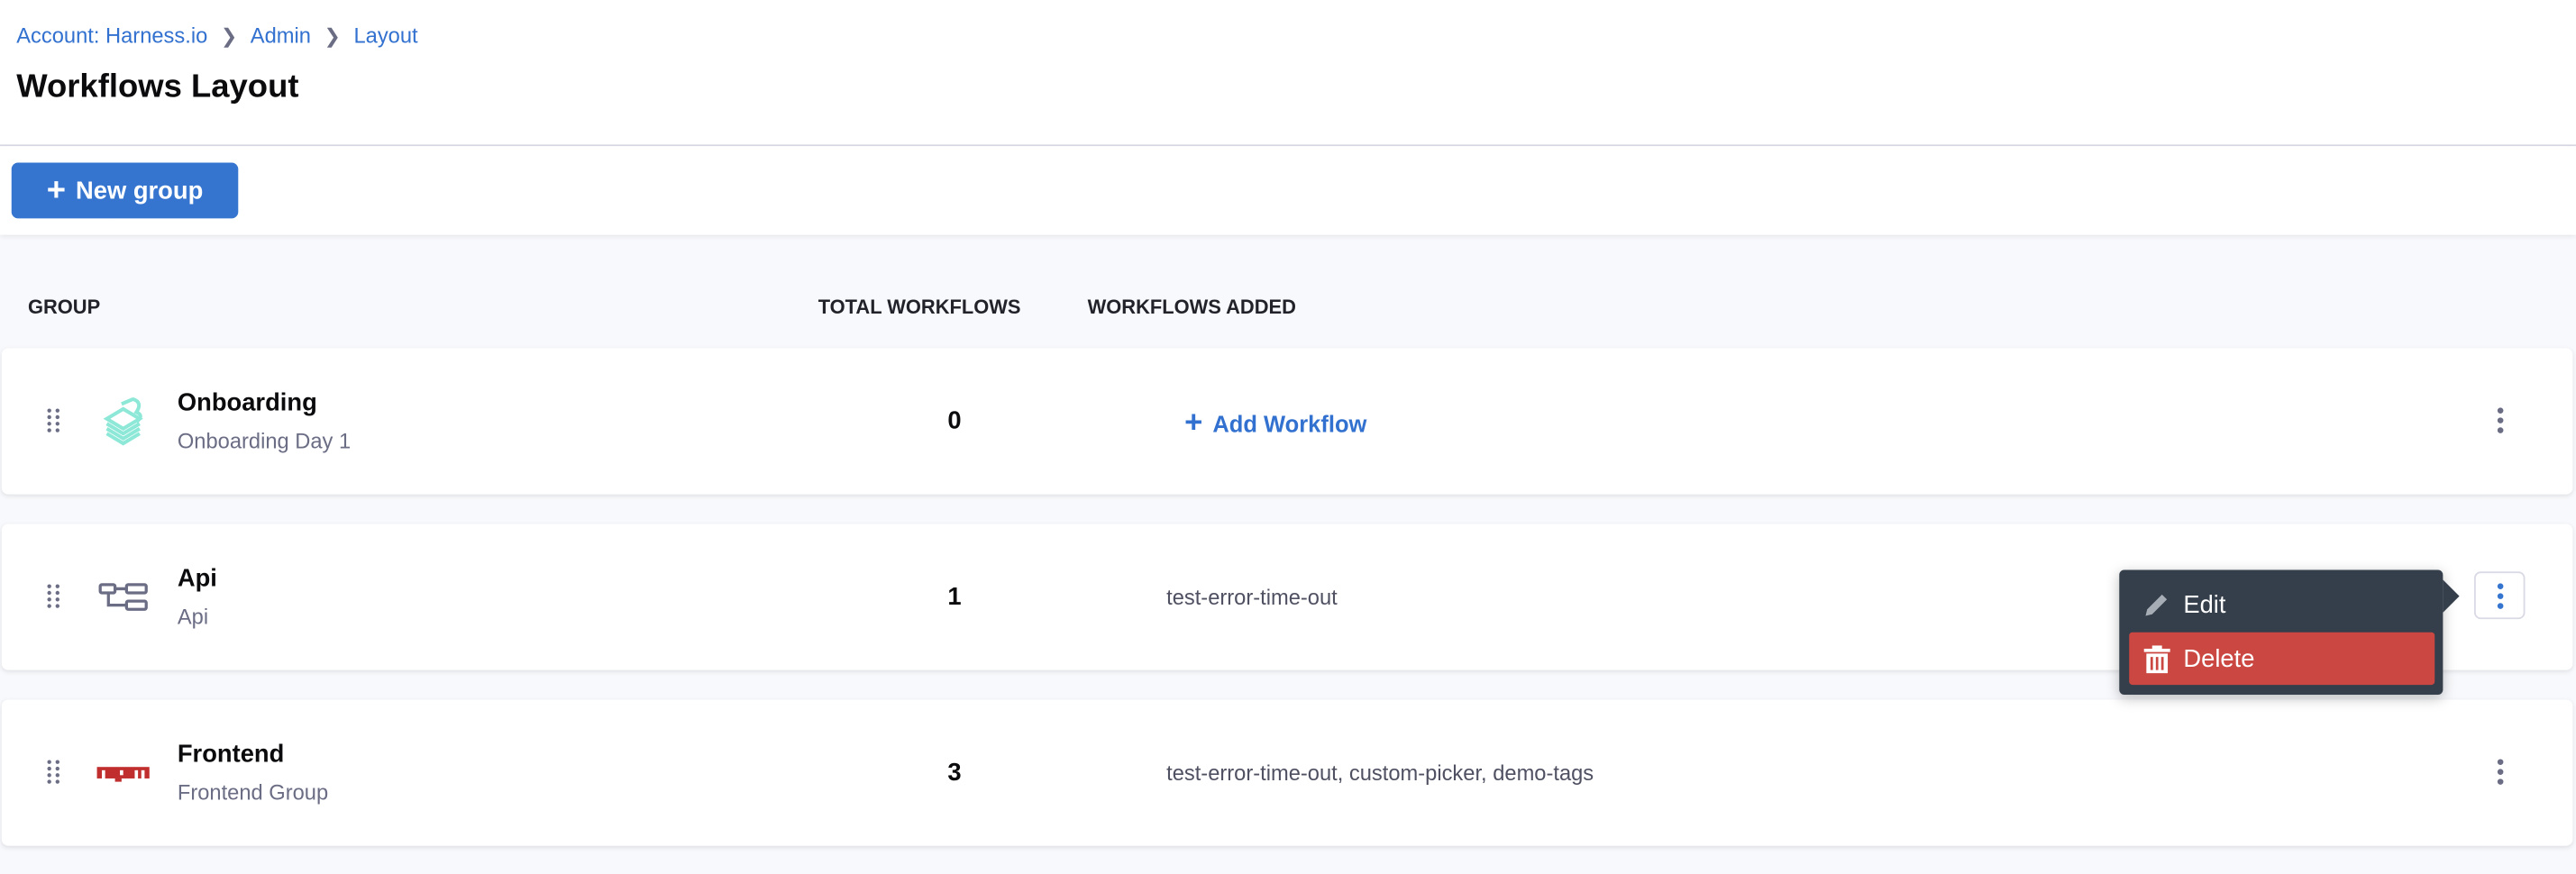 The height and width of the screenshot is (874, 2576). Describe the element at coordinates (253, 792) in the screenshot. I see `group-subtitle: Frontend Group` at that location.